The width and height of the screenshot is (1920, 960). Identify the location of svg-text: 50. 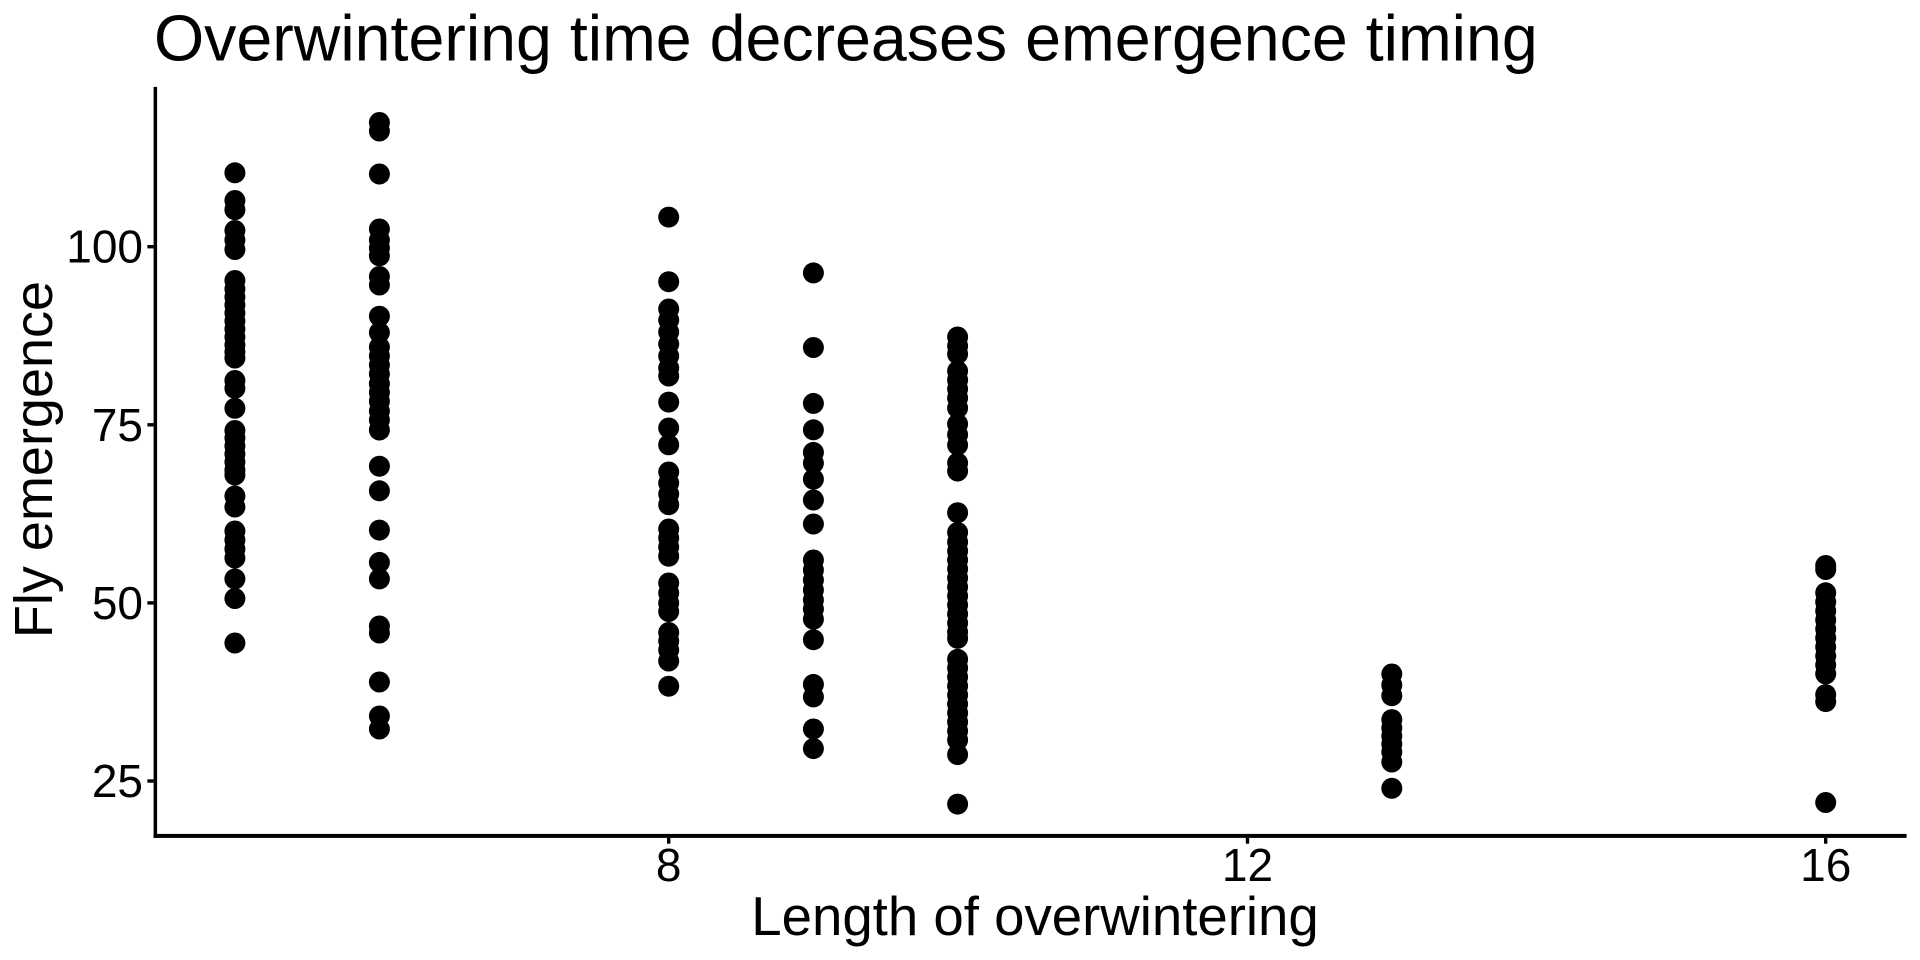
(117, 603).